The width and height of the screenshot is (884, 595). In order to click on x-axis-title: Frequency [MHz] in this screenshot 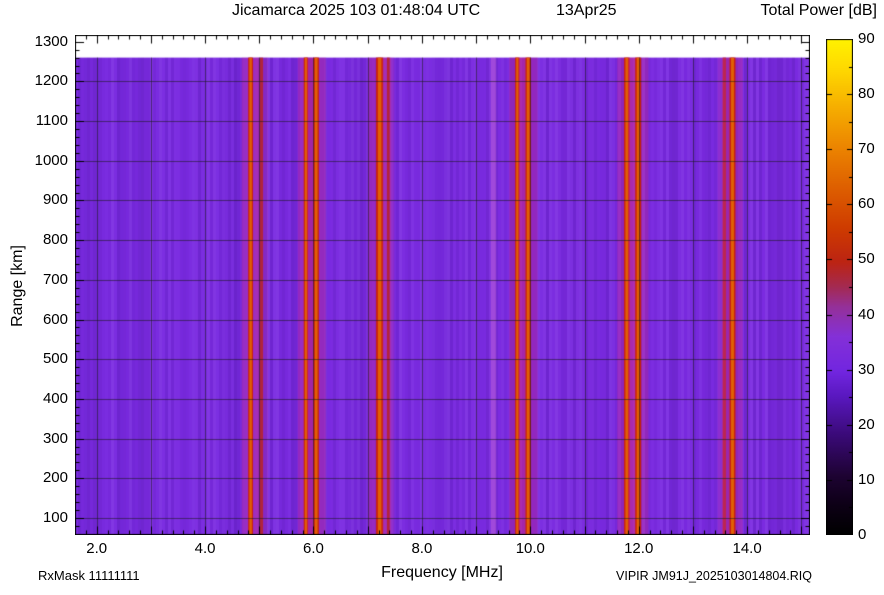, I will do `click(442, 572)`.